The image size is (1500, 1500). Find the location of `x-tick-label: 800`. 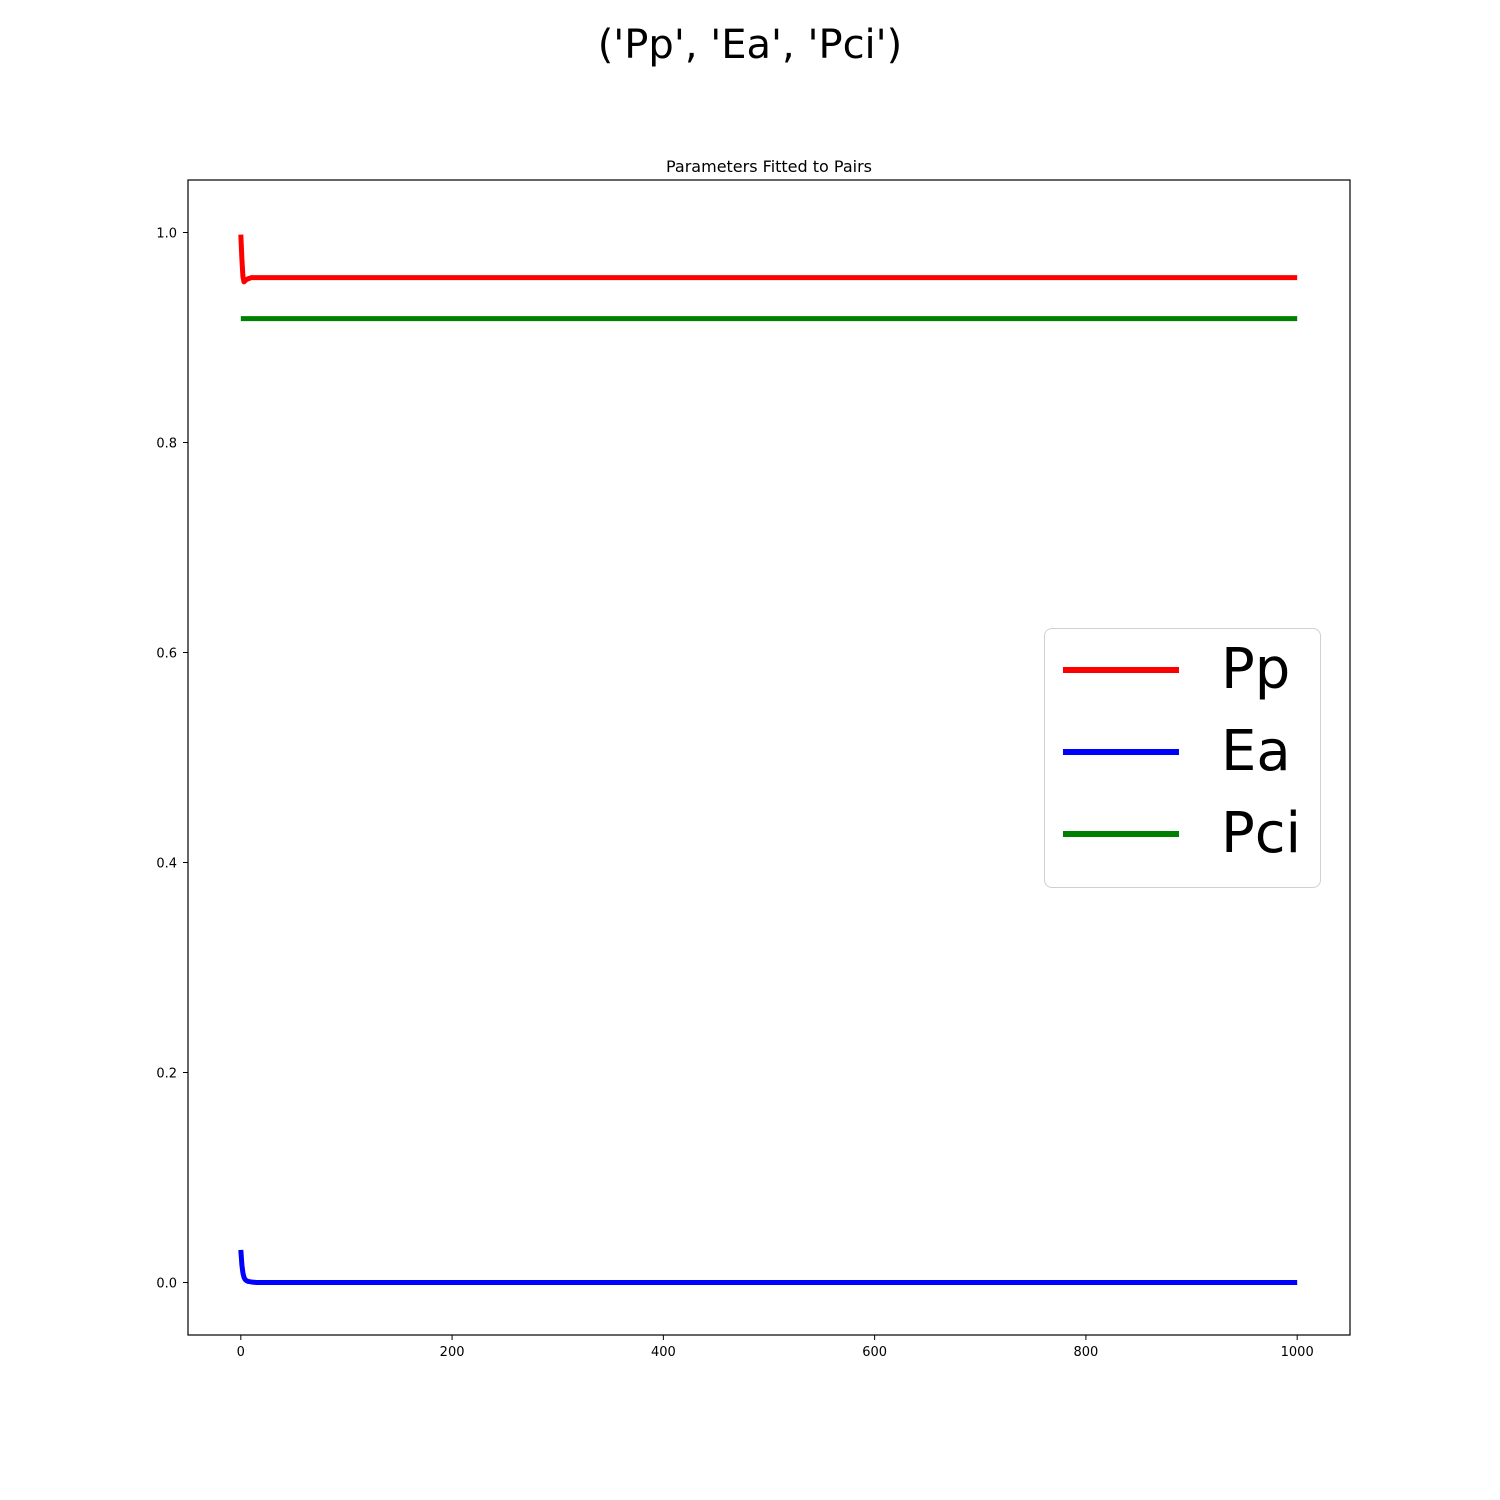

x-tick-label: 800 is located at coordinates (1085, 1352).